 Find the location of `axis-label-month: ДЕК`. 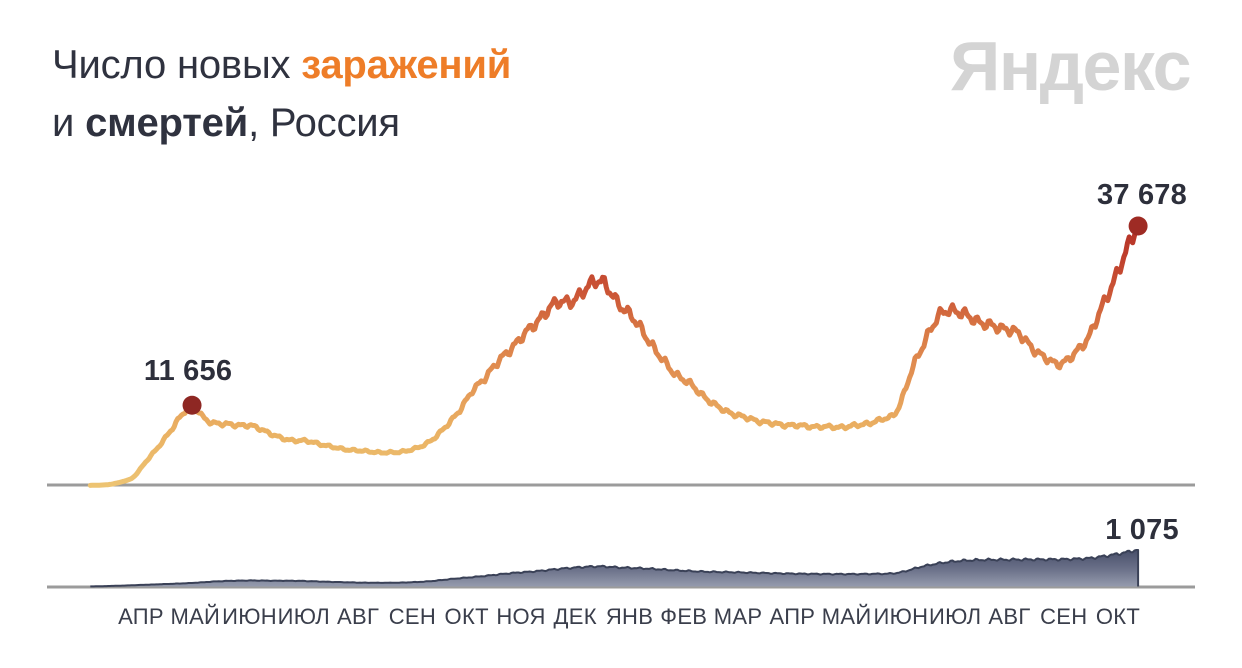

axis-label-month: ДЕК is located at coordinates (575, 616).